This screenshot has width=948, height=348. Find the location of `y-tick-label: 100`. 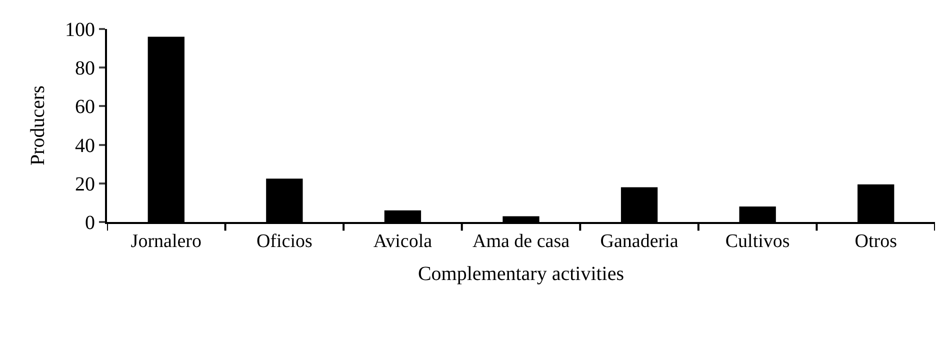

y-tick-label: 100 is located at coordinates (80, 30).